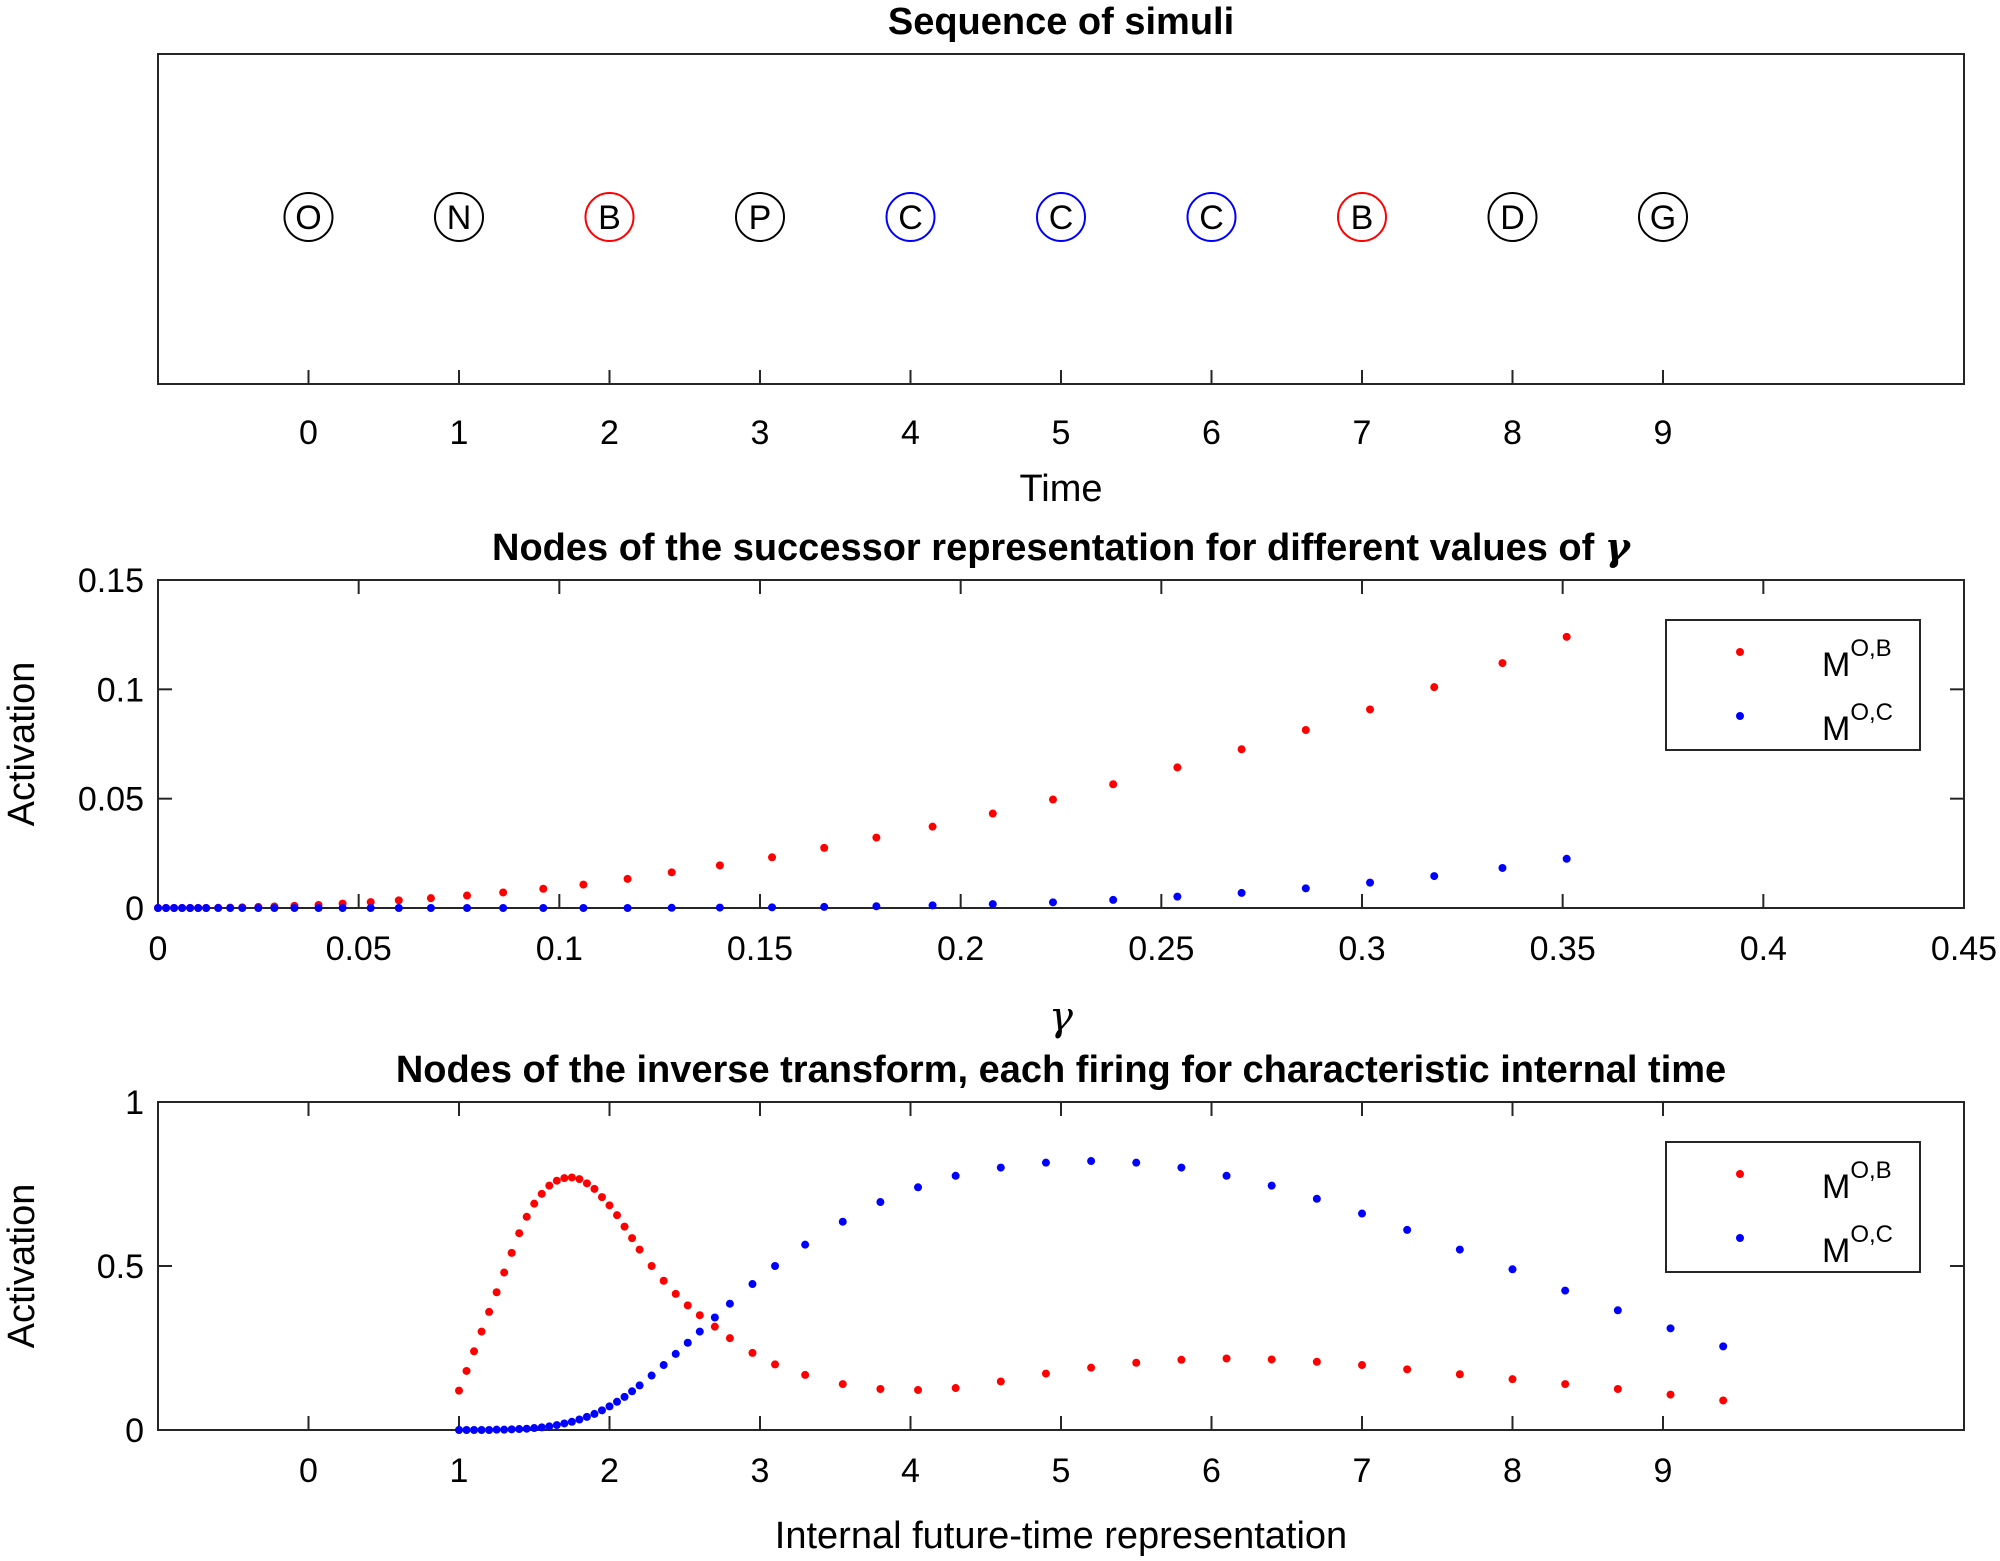 The height and width of the screenshot is (1561, 2000). Describe the element at coordinates (760, 1471) in the screenshot. I see `panel3-x-tick-label: 3` at that location.